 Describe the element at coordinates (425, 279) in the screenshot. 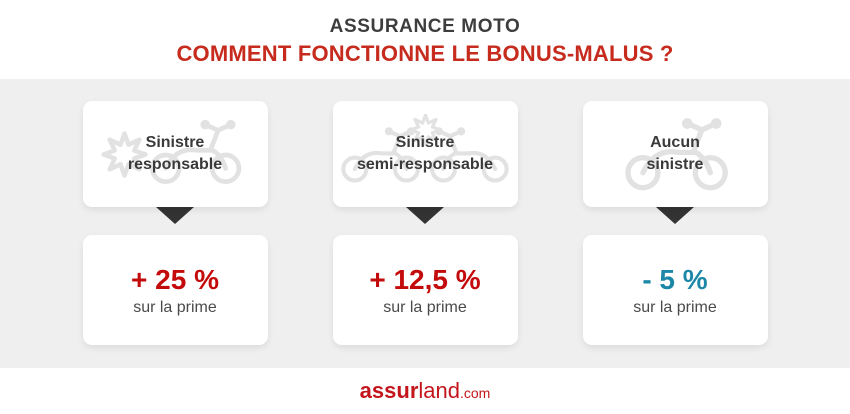

I see `result-value: + 12,5 %` at that location.